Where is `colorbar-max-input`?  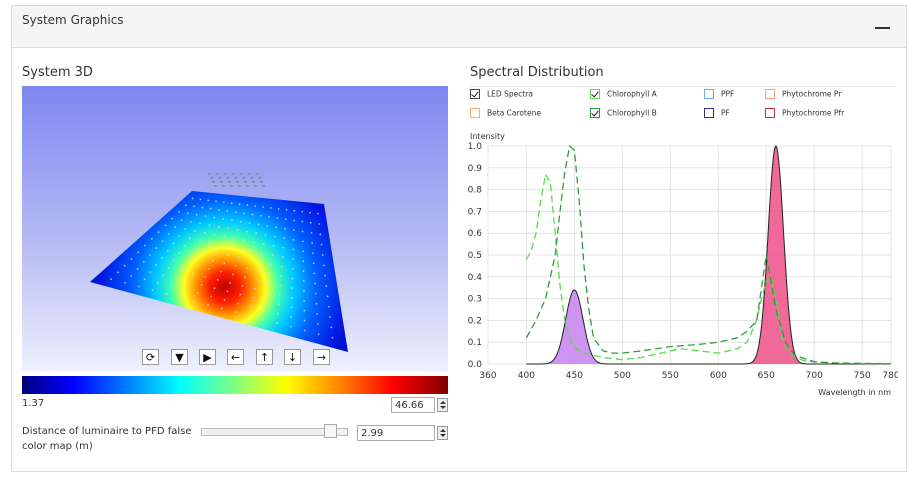
colorbar-max-input is located at coordinates (413, 405).